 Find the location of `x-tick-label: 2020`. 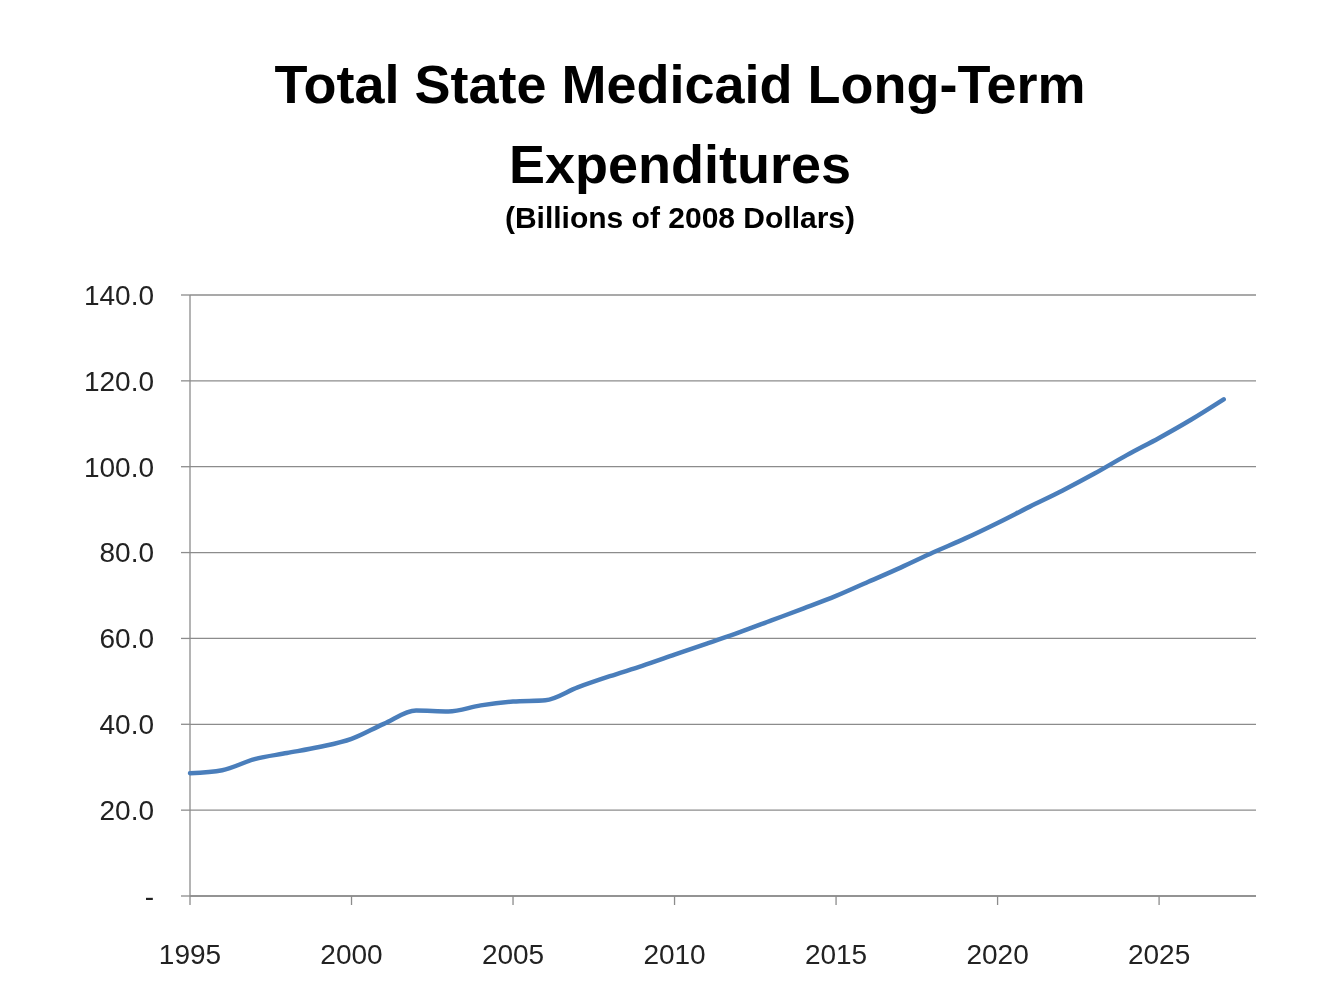

x-tick-label: 2020 is located at coordinates (997, 954).